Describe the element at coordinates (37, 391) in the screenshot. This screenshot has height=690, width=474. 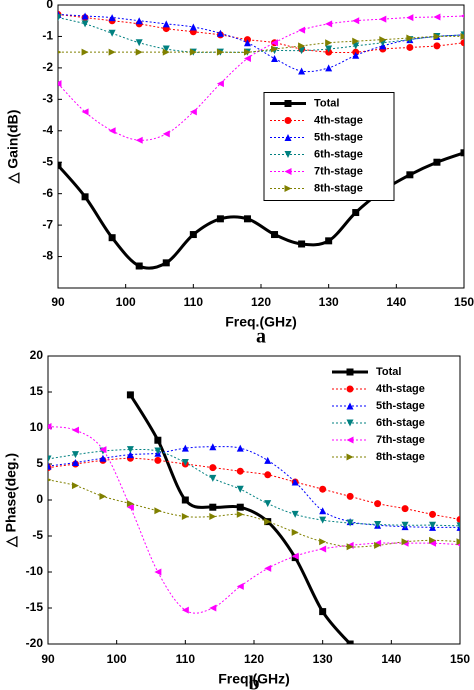
I see `y-tick-label: 15` at that location.